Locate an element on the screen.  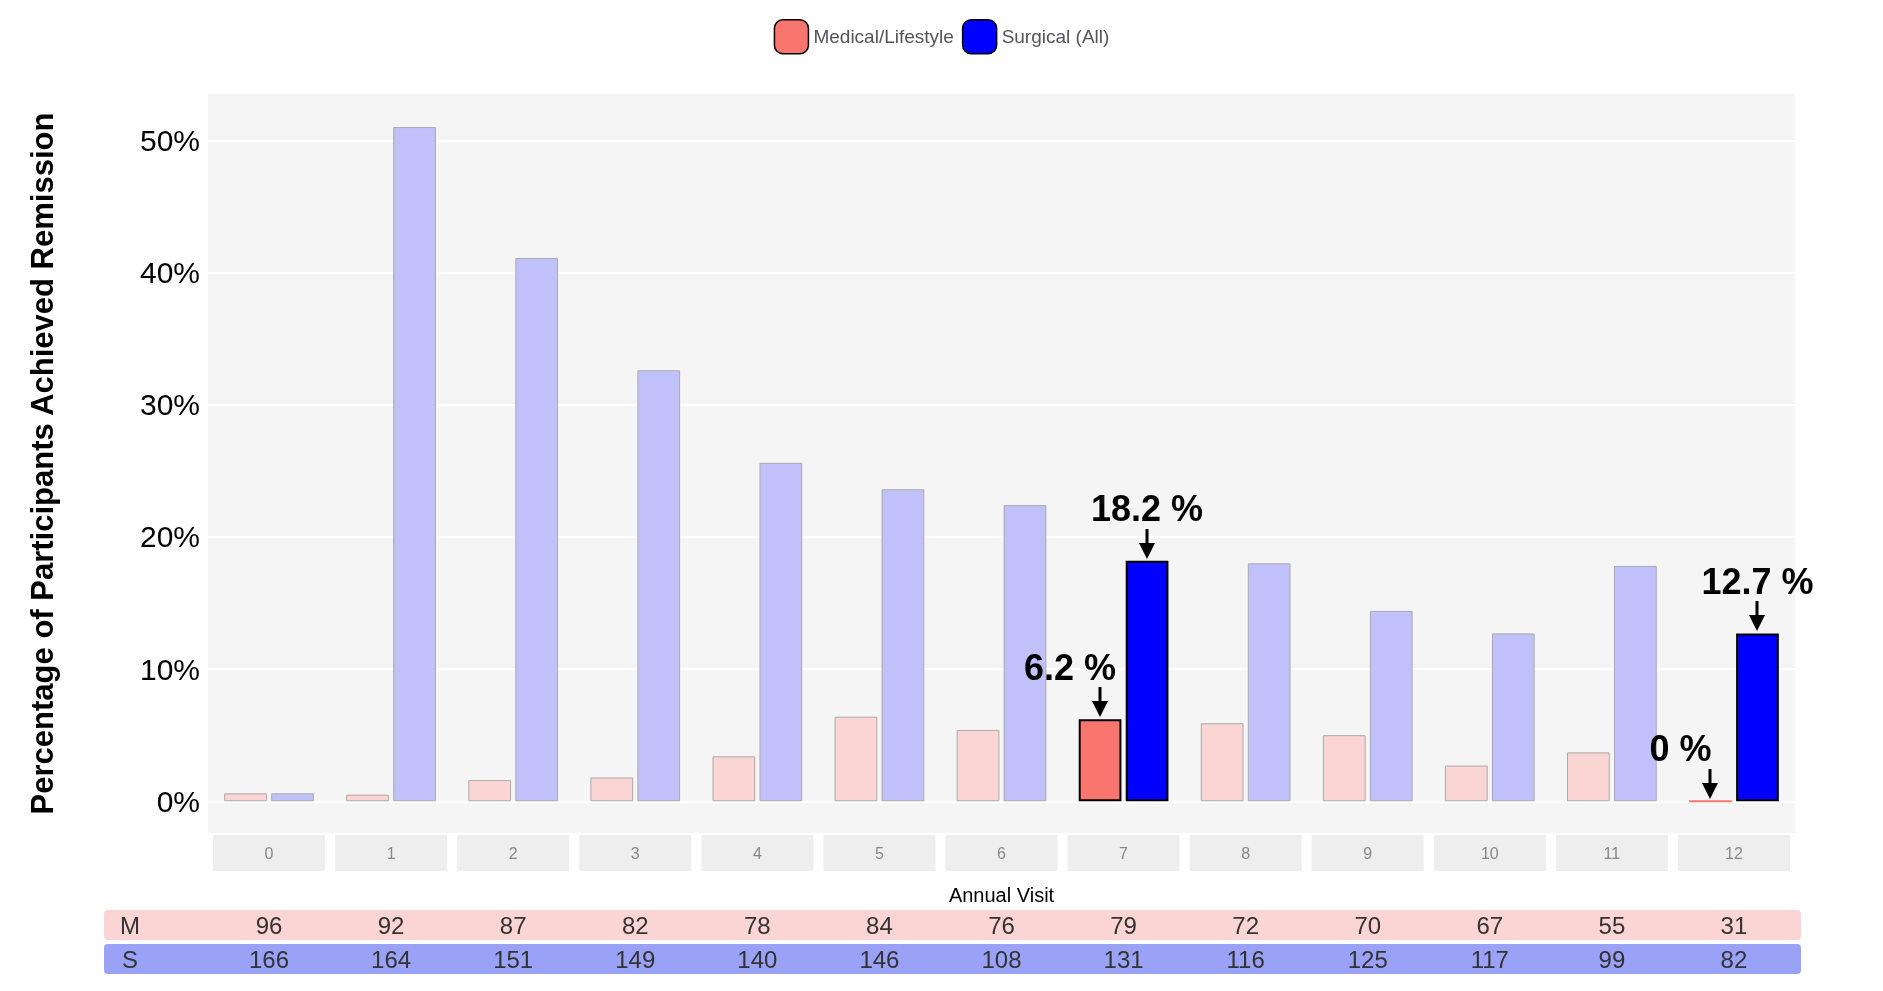
data-label: 0 % is located at coordinates (1680, 748).